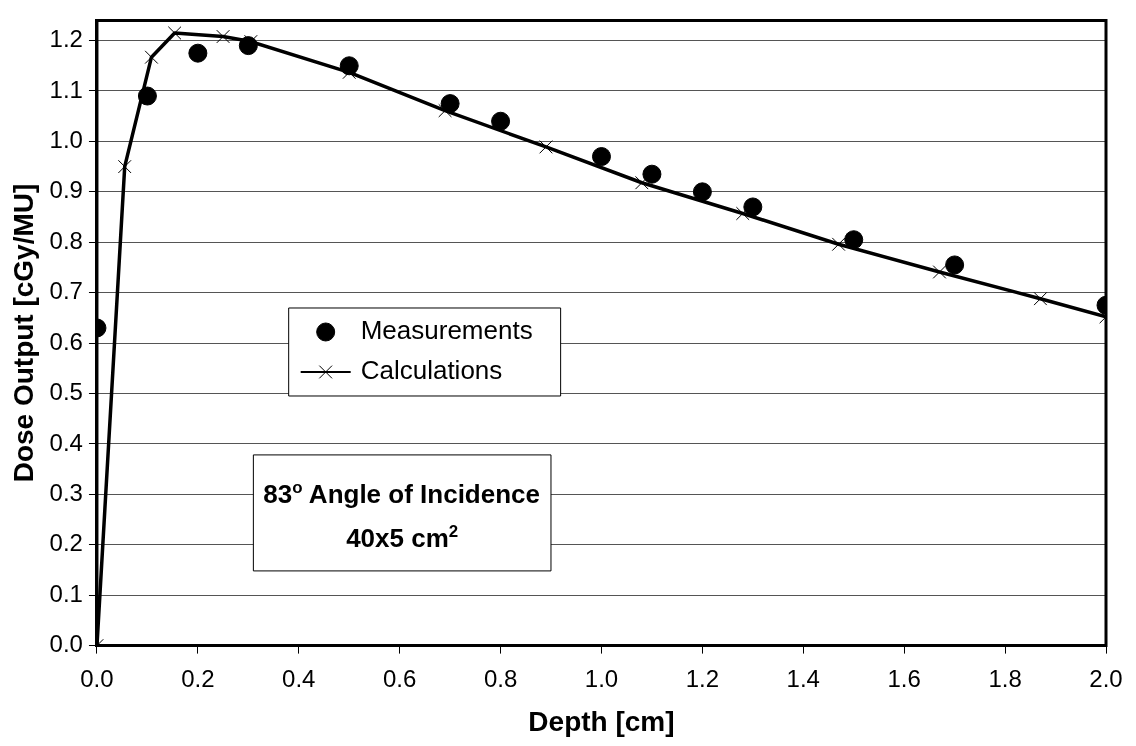 The height and width of the screenshot is (746, 1136). I want to click on y-axis-title: Dose Output [cGy/MU], so click(23, 333).